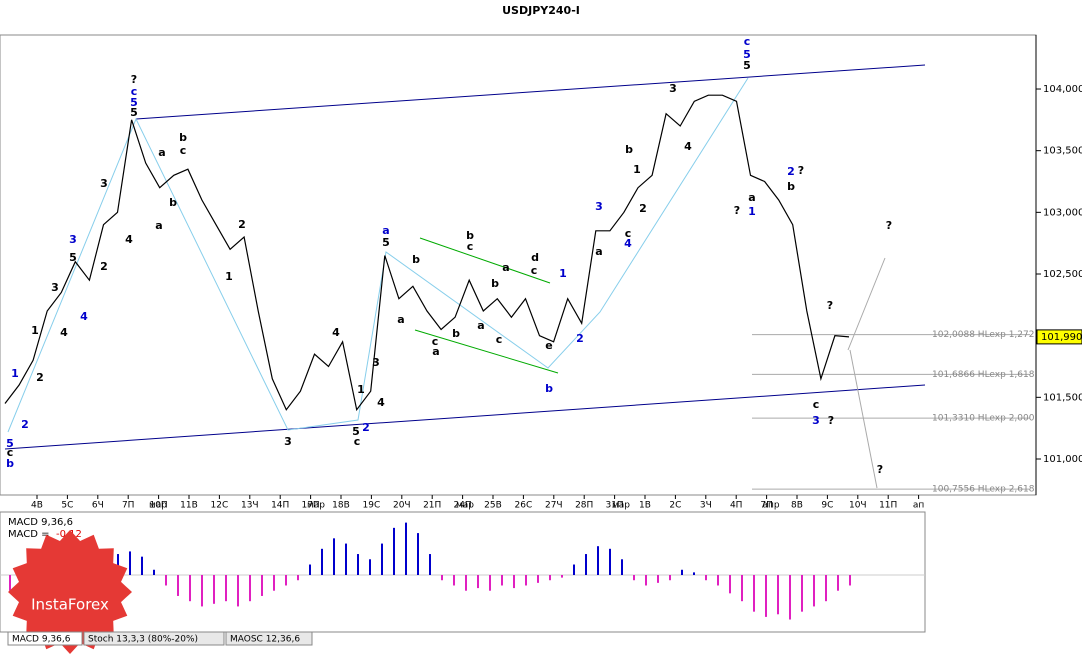 The height and width of the screenshot is (665, 1082). I want to click on macd-value-text: MACD =, so click(29, 534).